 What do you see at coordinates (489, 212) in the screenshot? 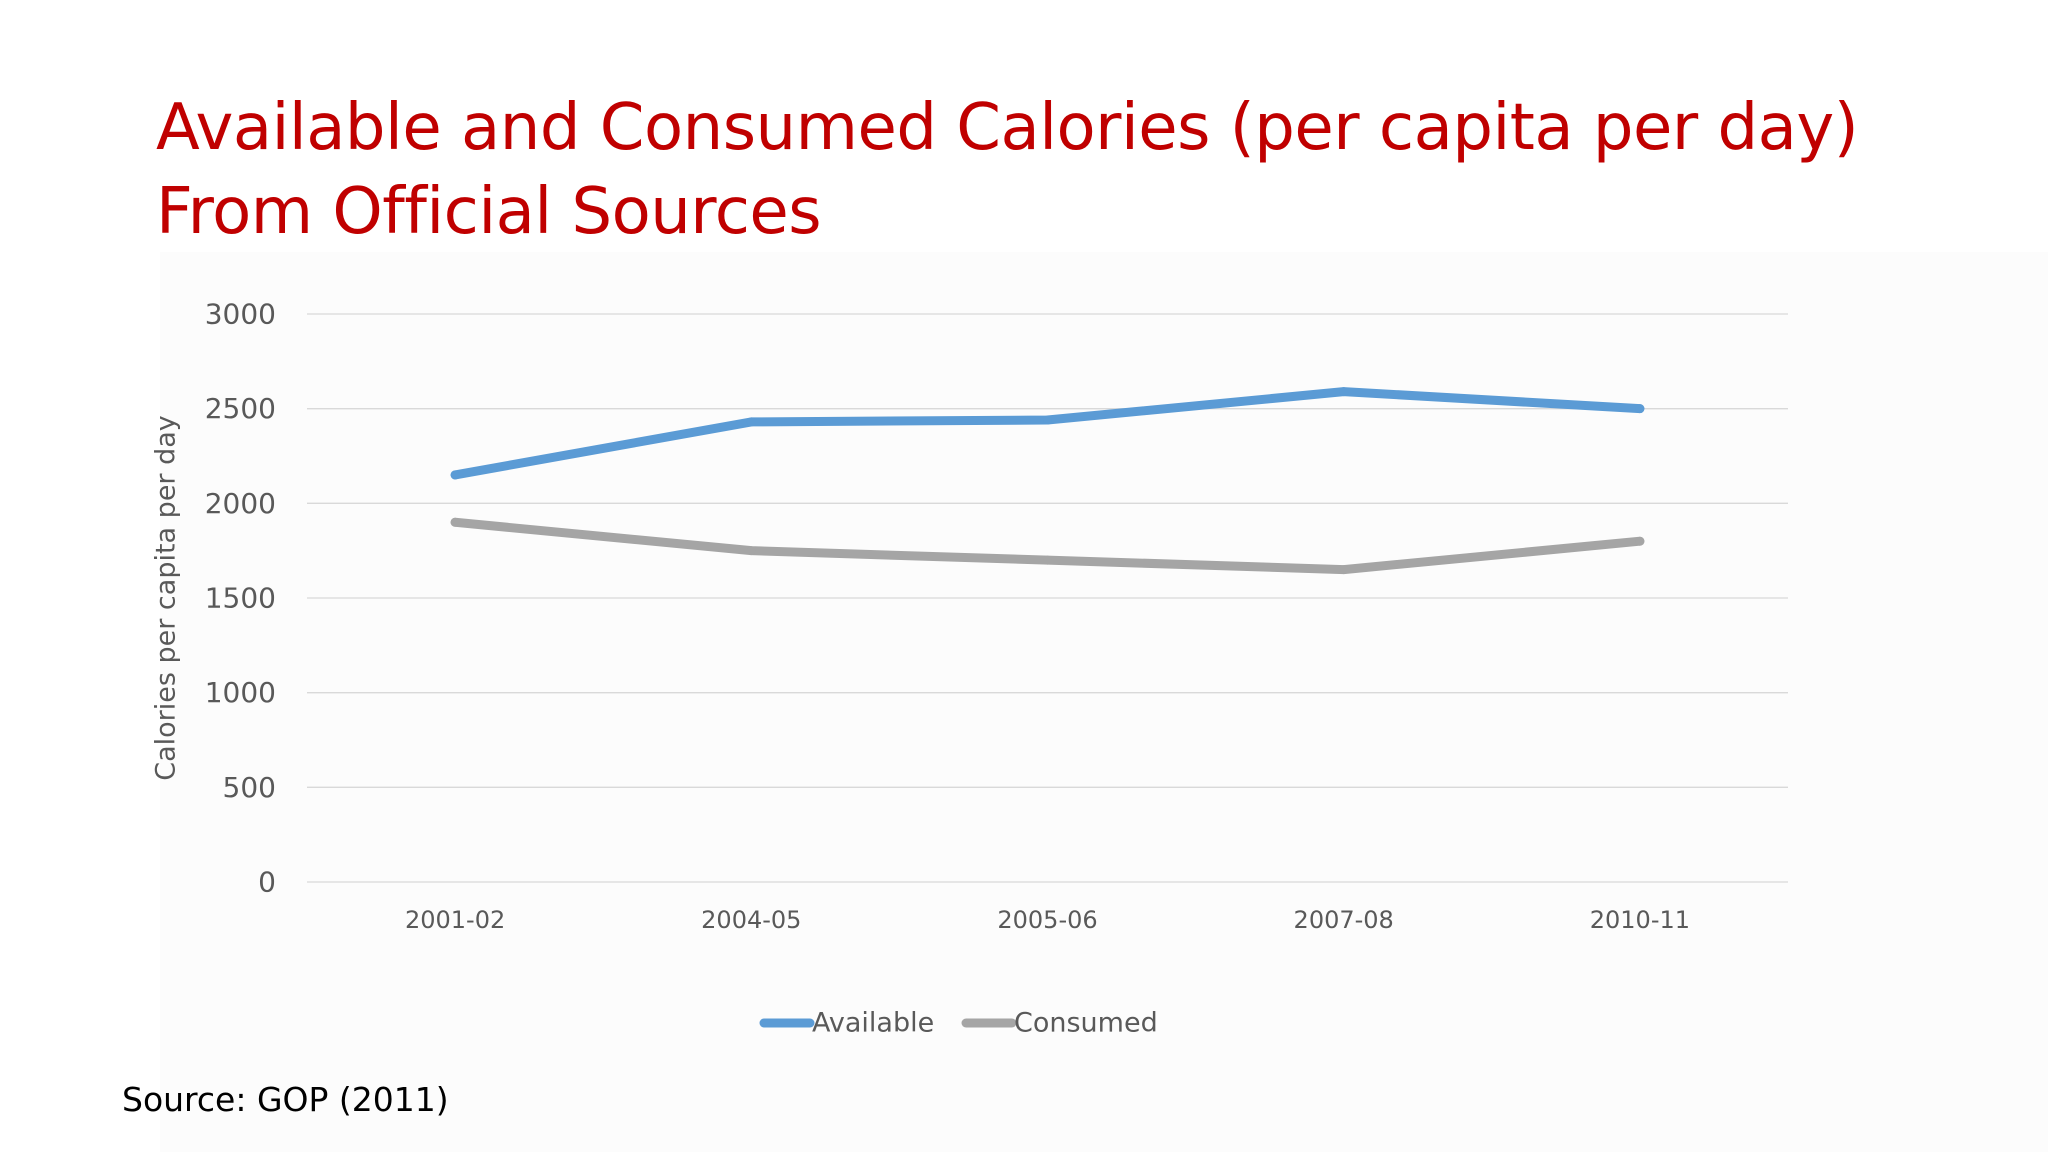
I see `slide-title-line-2: From Official Sources` at bounding box center [489, 212].